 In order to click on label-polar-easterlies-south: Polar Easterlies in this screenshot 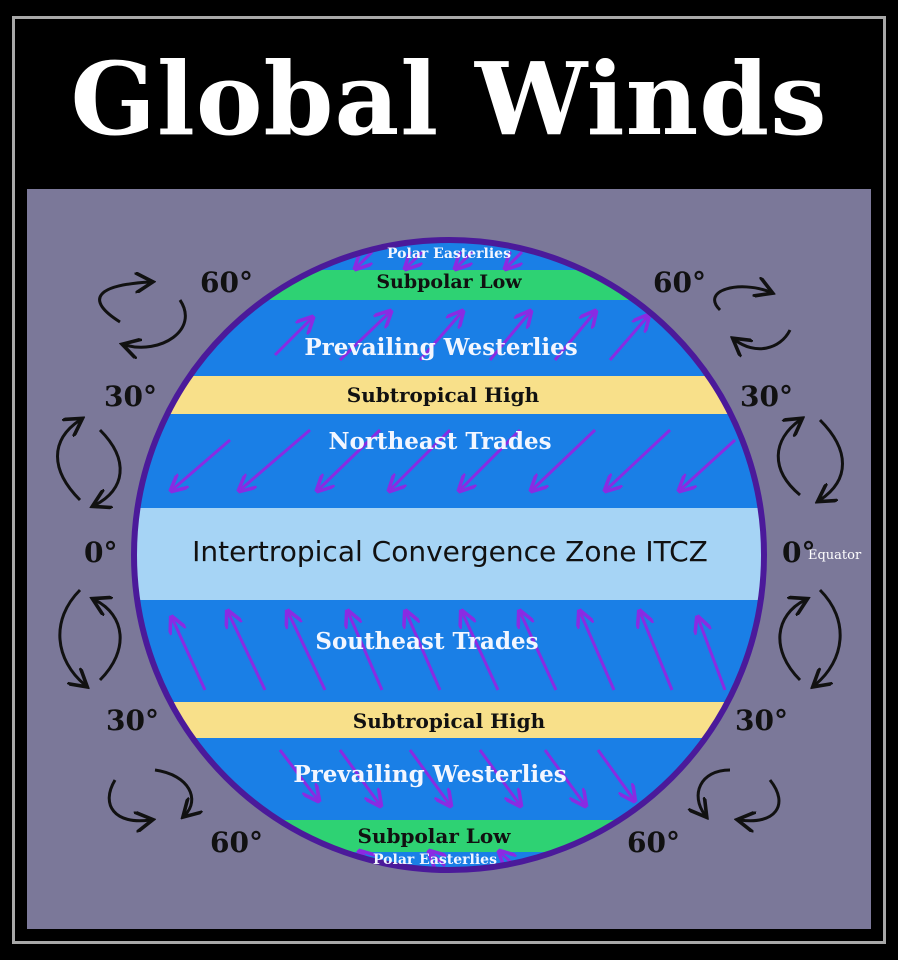, I will do `click(435, 860)`.